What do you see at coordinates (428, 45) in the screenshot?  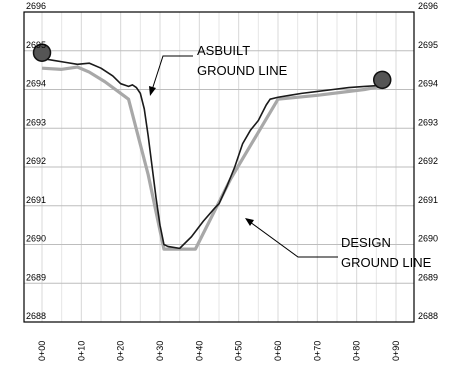 I see `y-tick-label-right: 2695` at bounding box center [428, 45].